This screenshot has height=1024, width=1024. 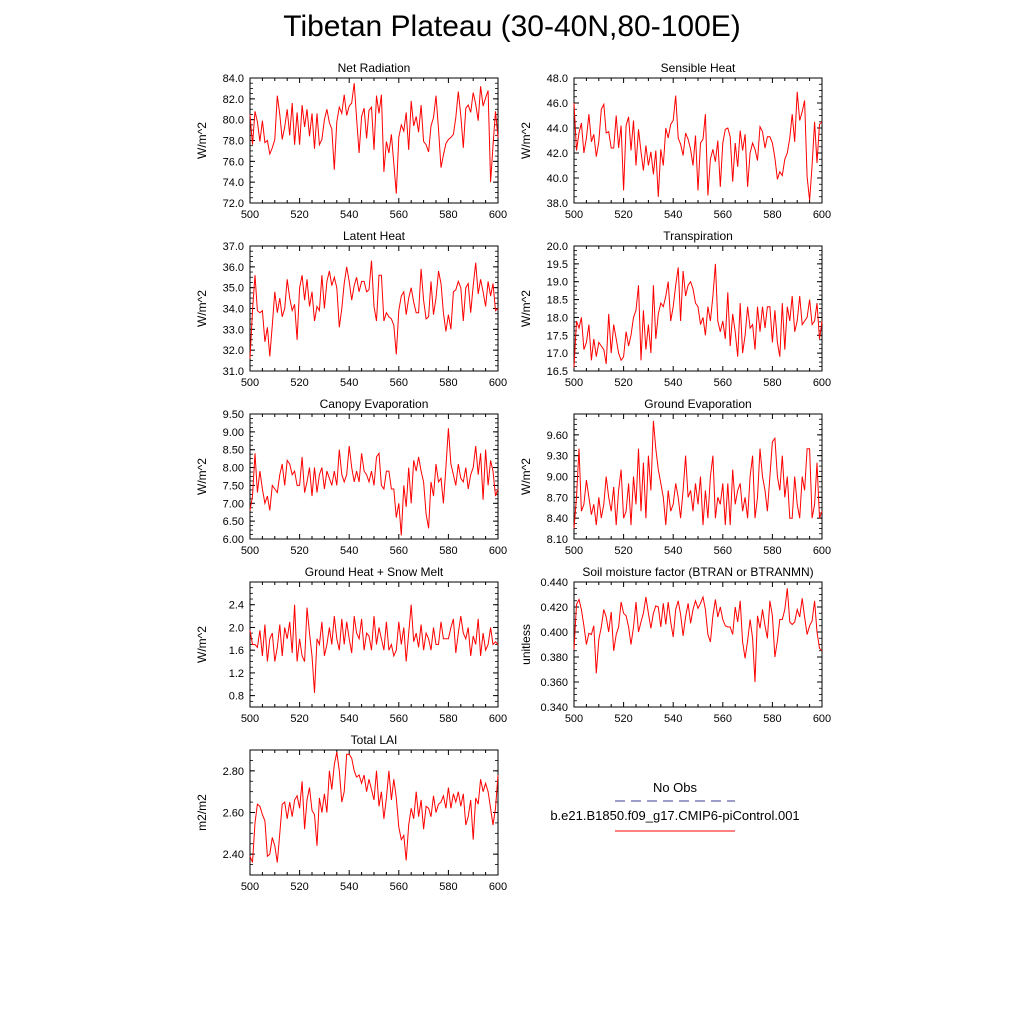 What do you see at coordinates (557, 519) in the screenshot?
I see `y-tick-label: 8.40` at bounding box center [557, 519].